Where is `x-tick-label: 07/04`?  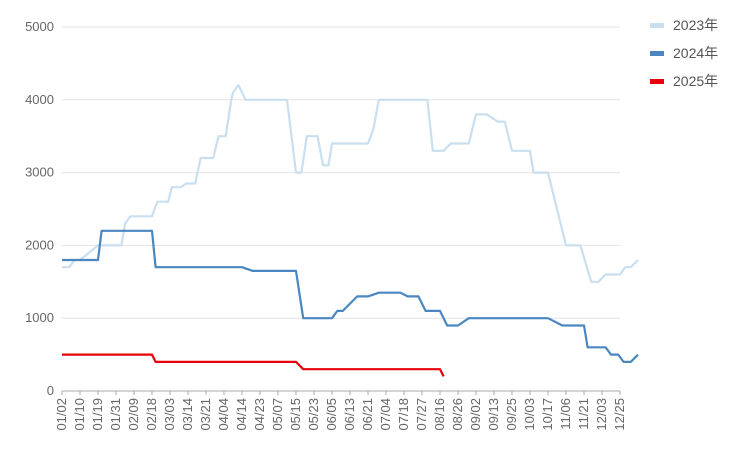
x-tick-label: 07/04 is located at coordinates (385, 414).